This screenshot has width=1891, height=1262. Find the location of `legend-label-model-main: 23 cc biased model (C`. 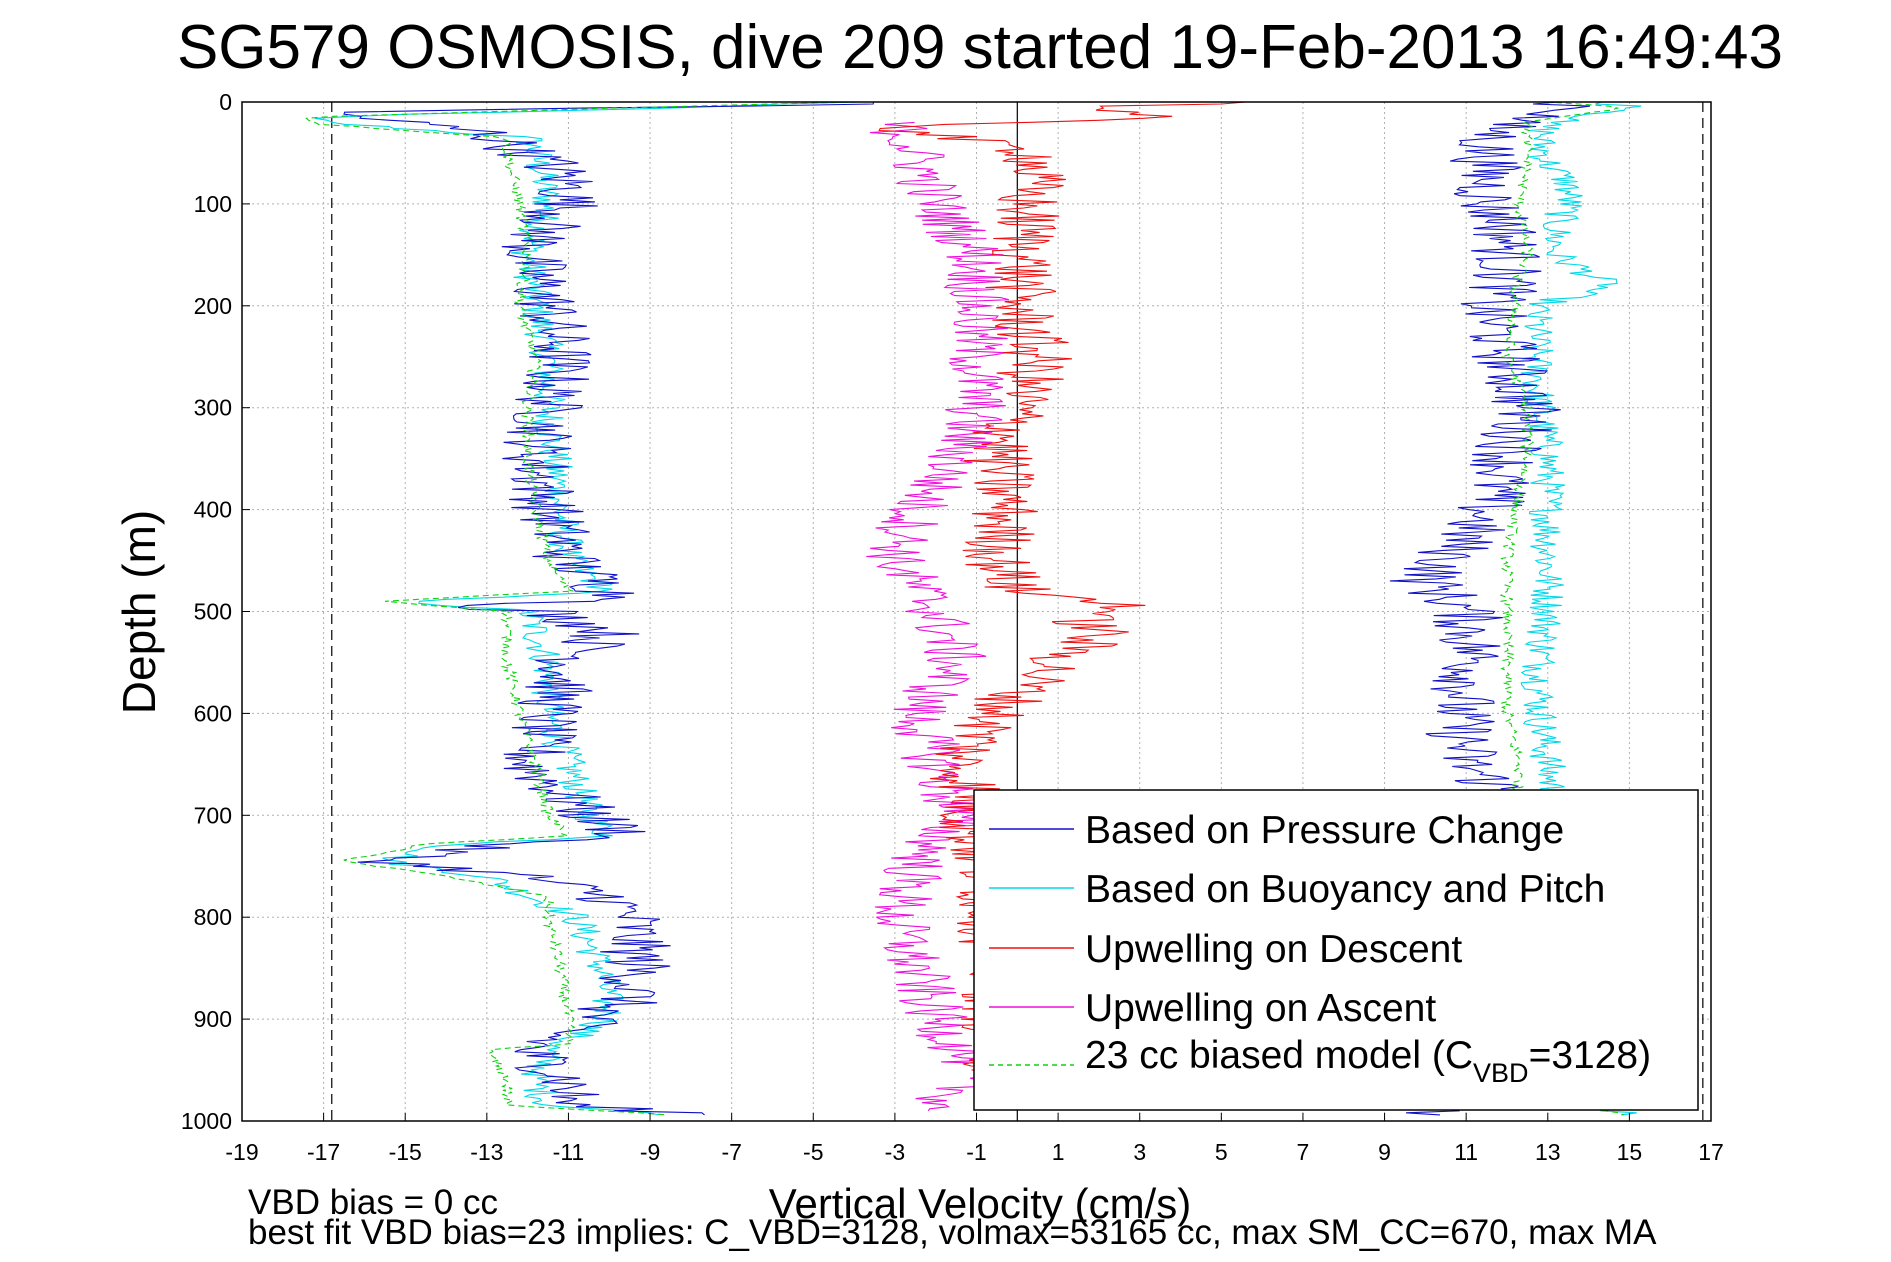

legend-label-model-main: 23 cc biased model (C is located at coordinates (1279, 1055).